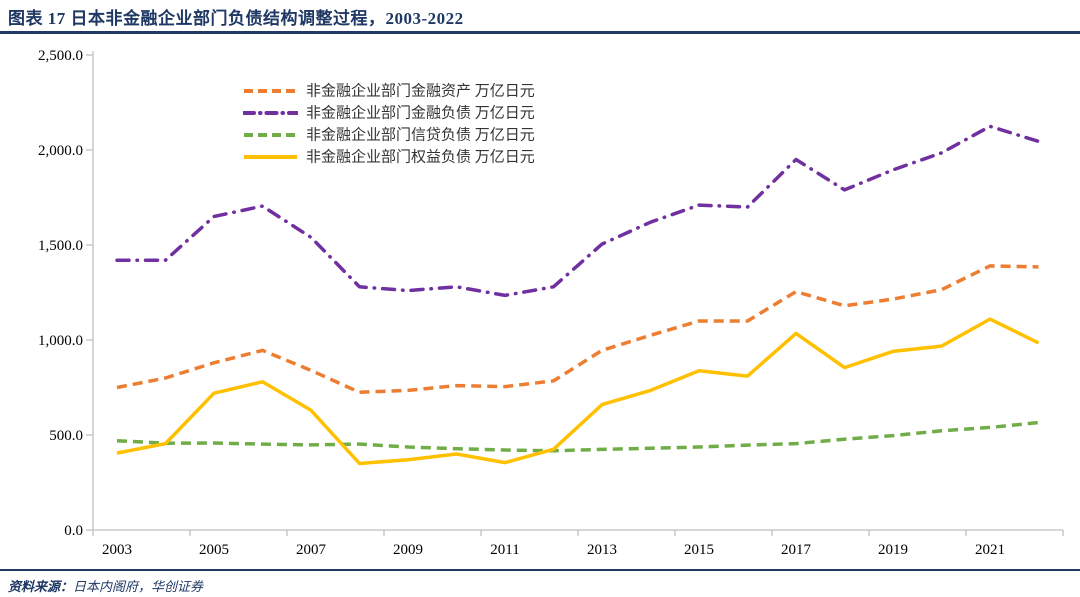  I want to click on source-text: 日本内阁府，华创证券, so click(138, 586).